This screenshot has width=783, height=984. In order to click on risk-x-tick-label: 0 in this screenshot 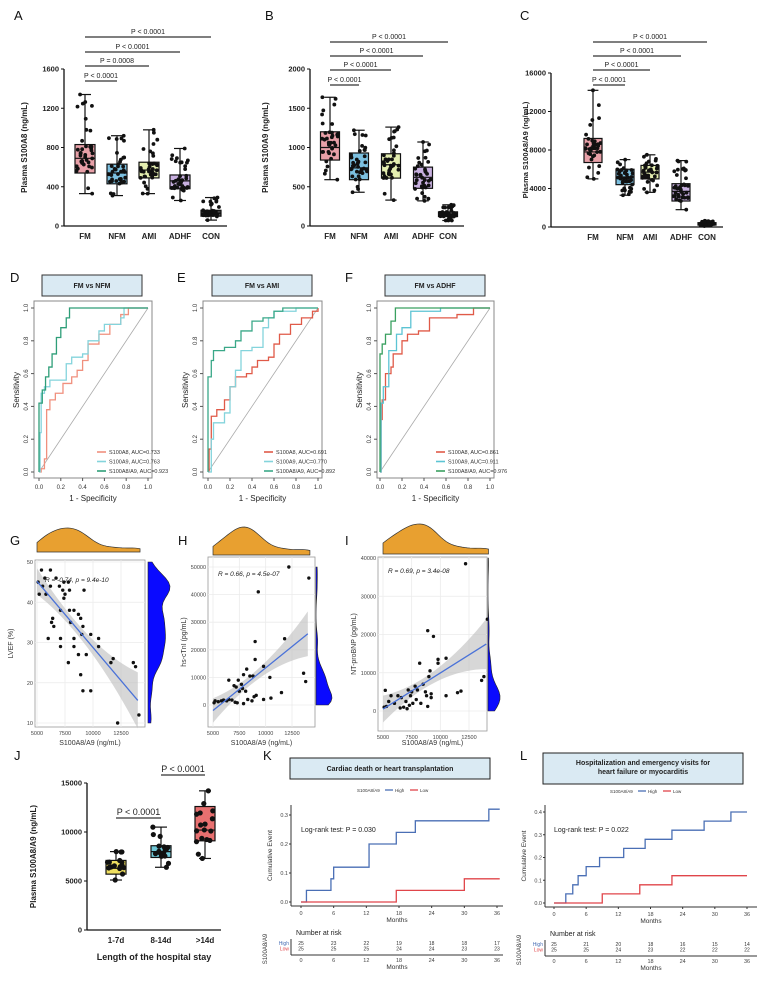, I will do `click(300, 961)`.